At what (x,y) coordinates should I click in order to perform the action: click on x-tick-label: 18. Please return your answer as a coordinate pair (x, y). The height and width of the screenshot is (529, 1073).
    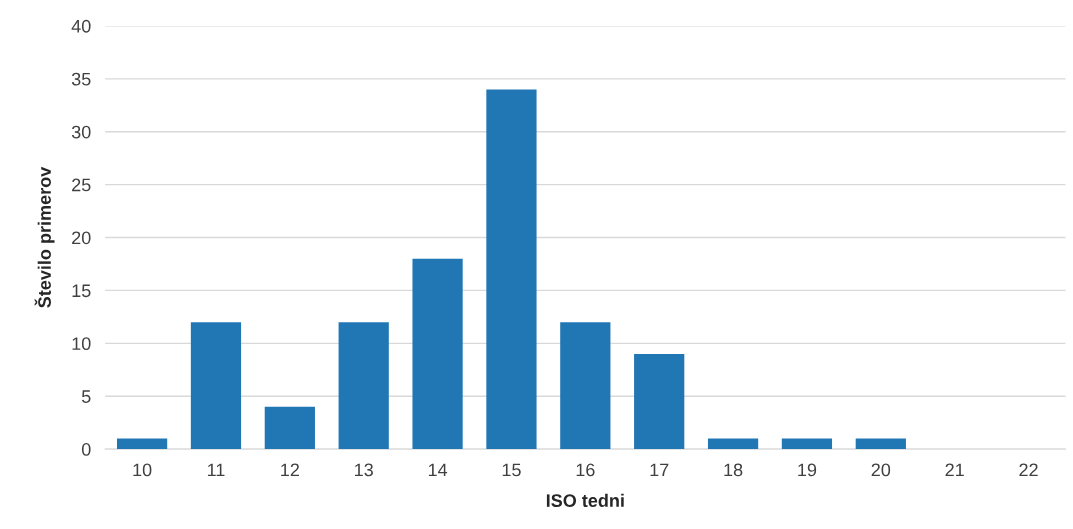
    Looking at the image, I should click on (733, 470).